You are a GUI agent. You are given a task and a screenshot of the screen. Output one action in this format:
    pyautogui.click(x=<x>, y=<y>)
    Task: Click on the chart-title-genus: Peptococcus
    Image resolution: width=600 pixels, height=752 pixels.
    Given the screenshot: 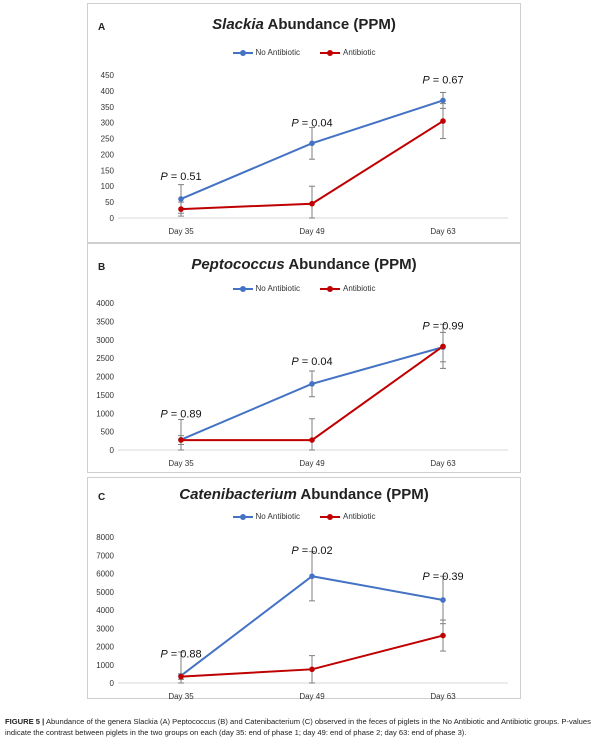 What is the action you would take?
    pyautogui.click(x=238, y=264)
    